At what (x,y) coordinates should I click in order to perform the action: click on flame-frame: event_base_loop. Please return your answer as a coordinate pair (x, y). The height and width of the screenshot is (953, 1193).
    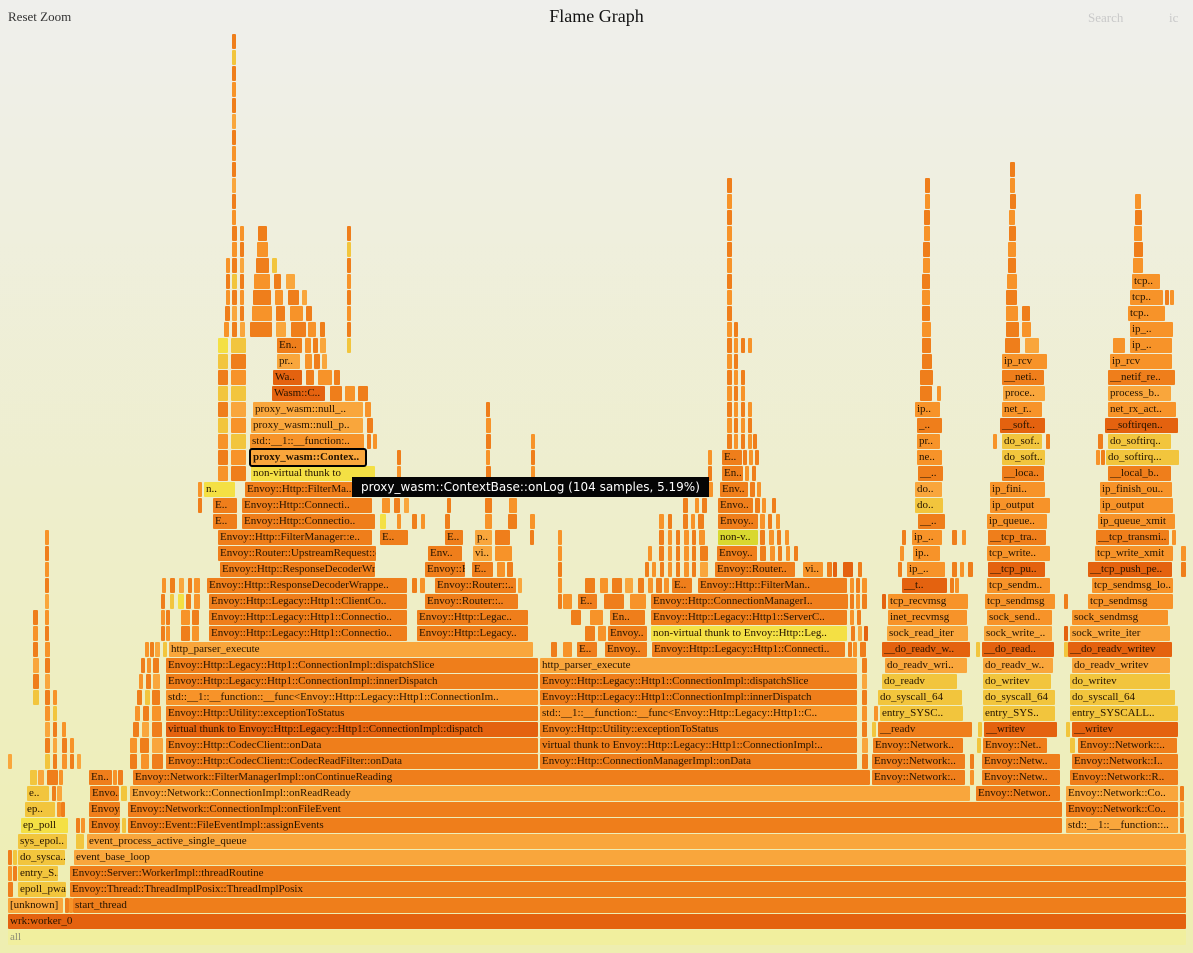
    Looking at the image, I should click on (630, 857).